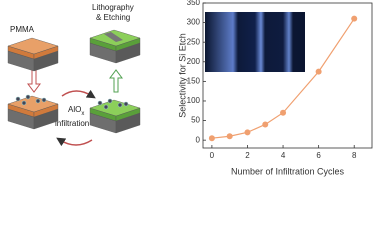 The image size is (378, 240). What do you see at coordinates (194, 100) in the screenshot?
I see `y-tick-label: 100` at bounding box center [194, 100].